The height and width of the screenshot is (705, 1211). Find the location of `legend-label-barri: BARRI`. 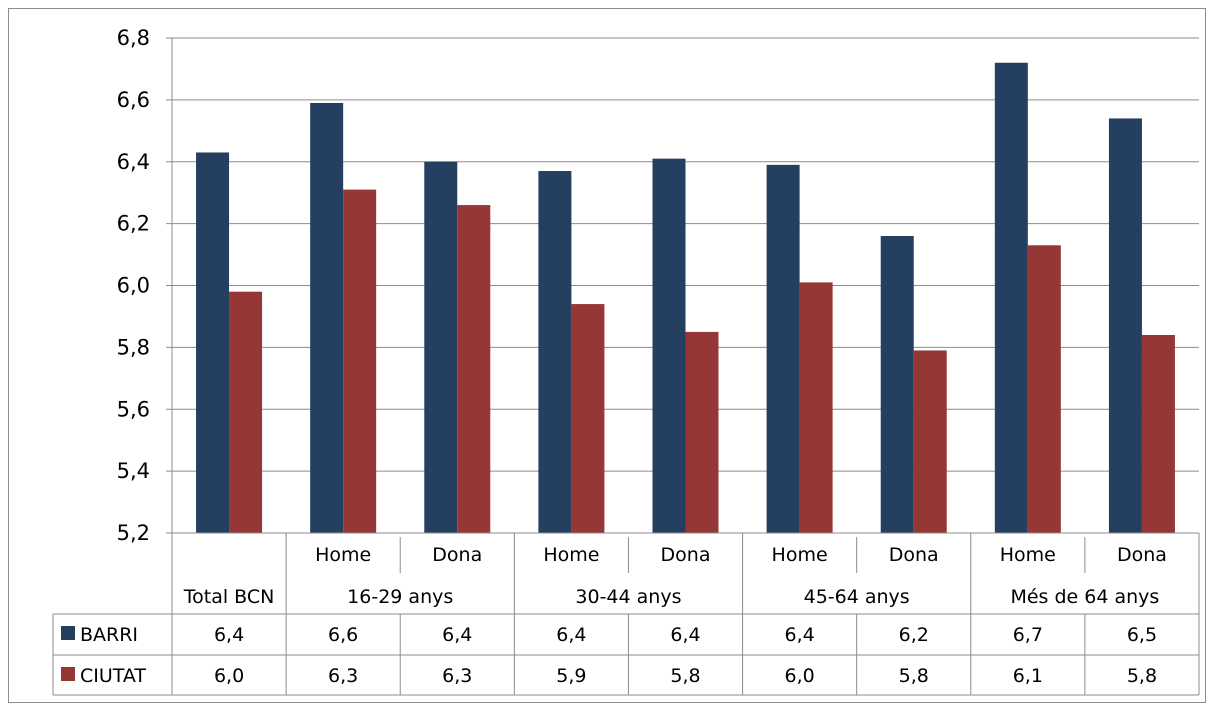

legend-label-barri: BARRI is located at coordinates (109, 635).